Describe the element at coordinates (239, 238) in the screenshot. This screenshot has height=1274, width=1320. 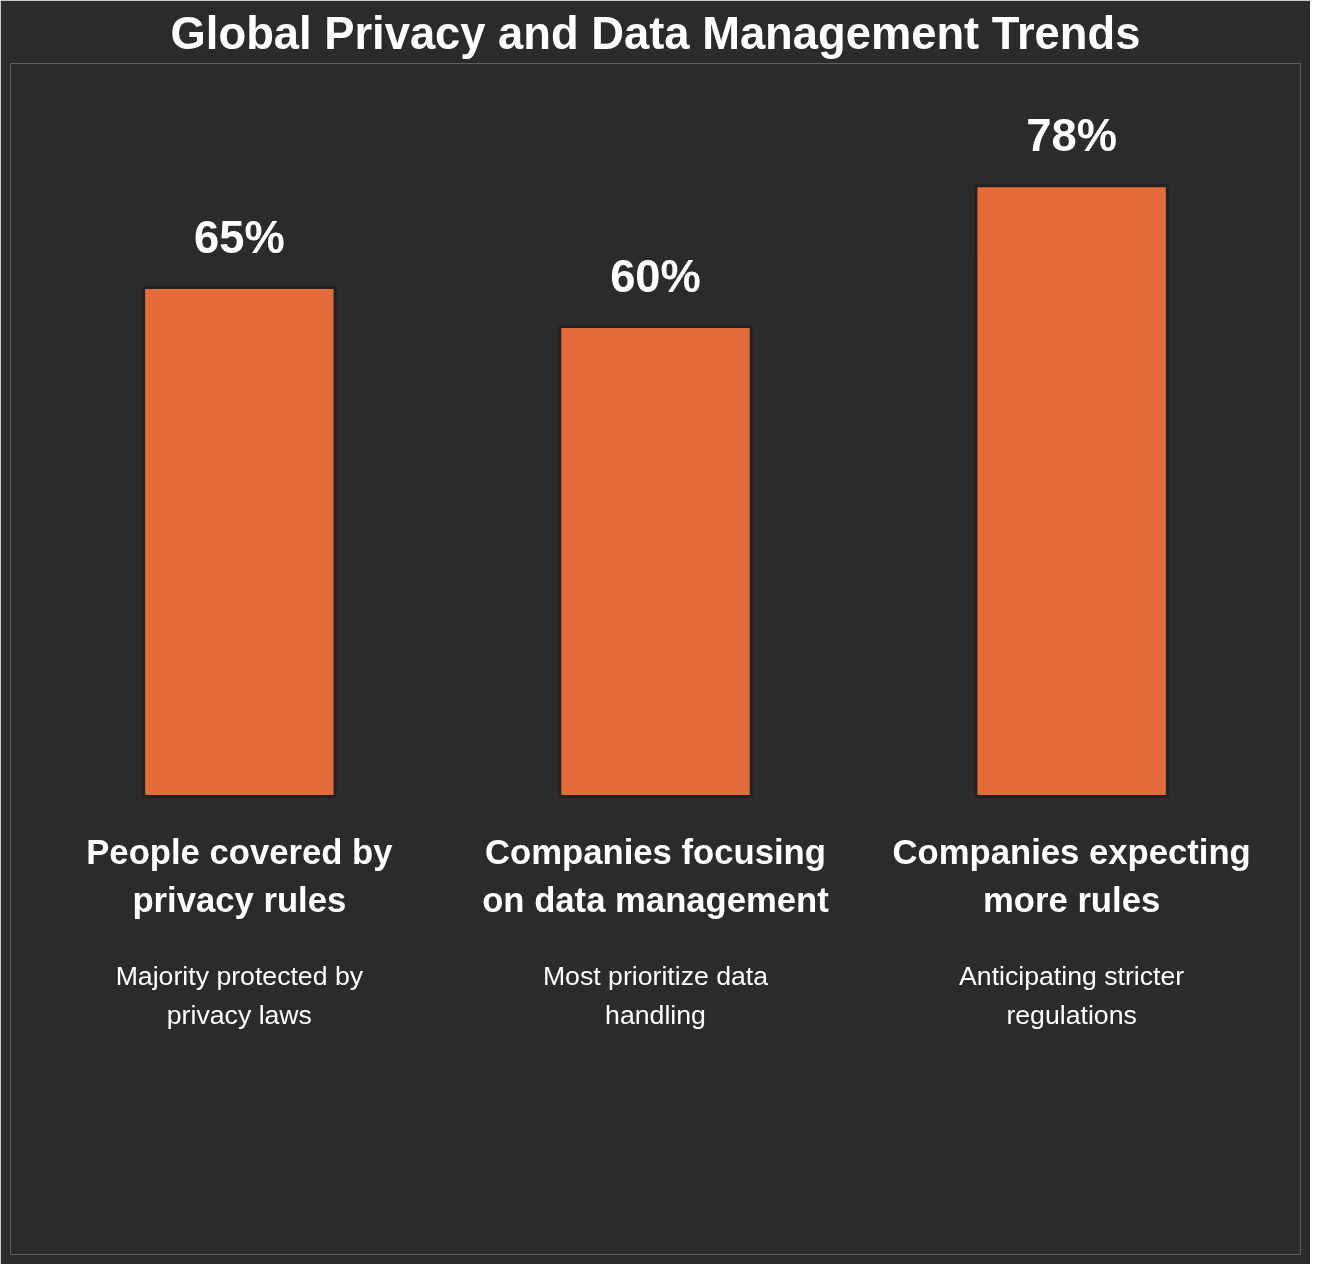
I see `data-label: 65%` at that location.